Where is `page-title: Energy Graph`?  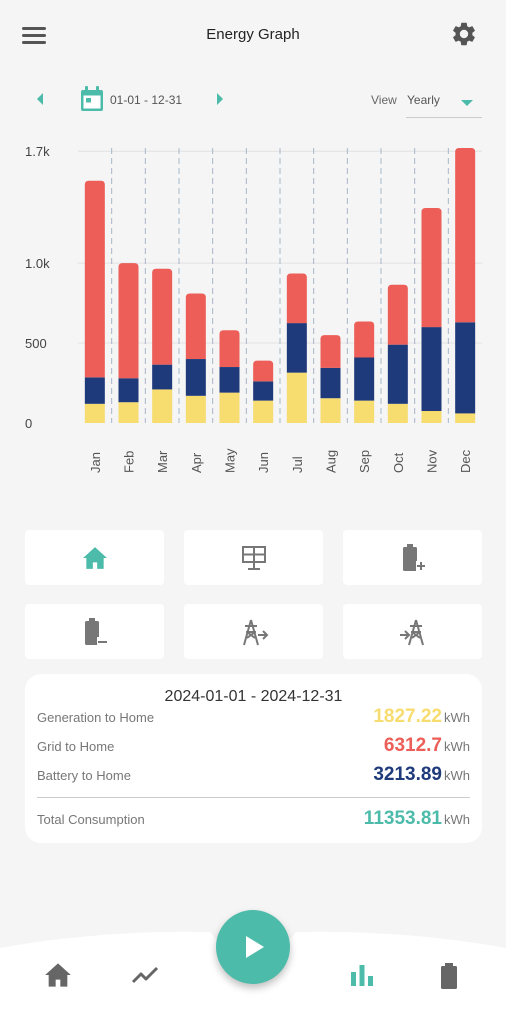
page-title: Energy Graph is located at coordinates (253, 34).